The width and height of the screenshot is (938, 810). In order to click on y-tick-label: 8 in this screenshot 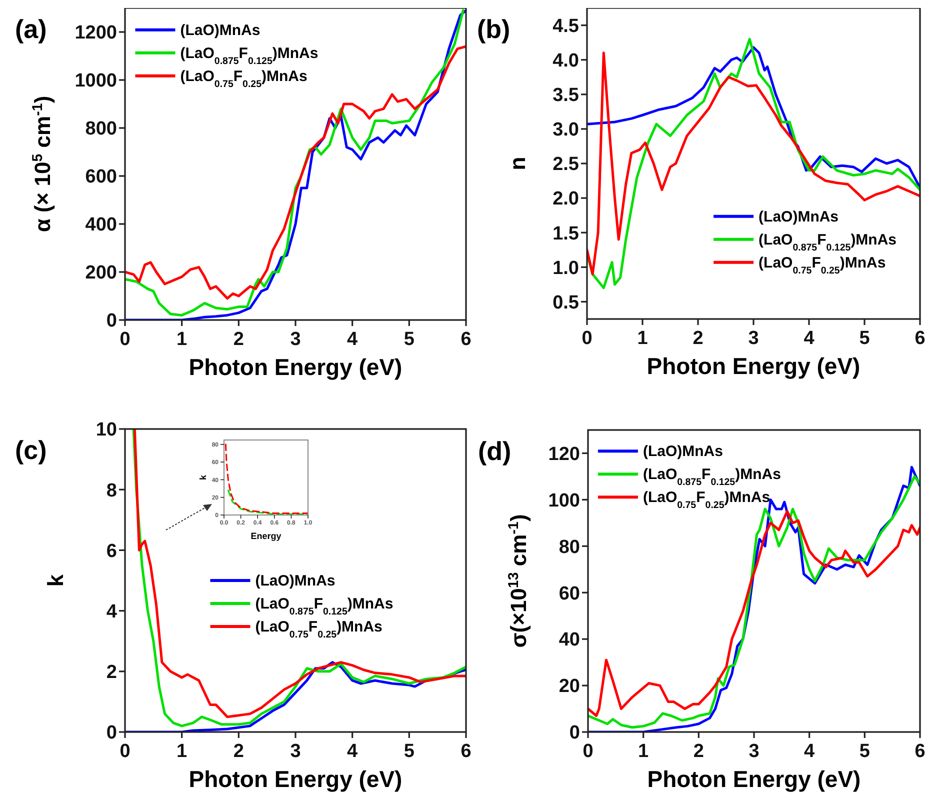, I will do `click(111, 491)`.